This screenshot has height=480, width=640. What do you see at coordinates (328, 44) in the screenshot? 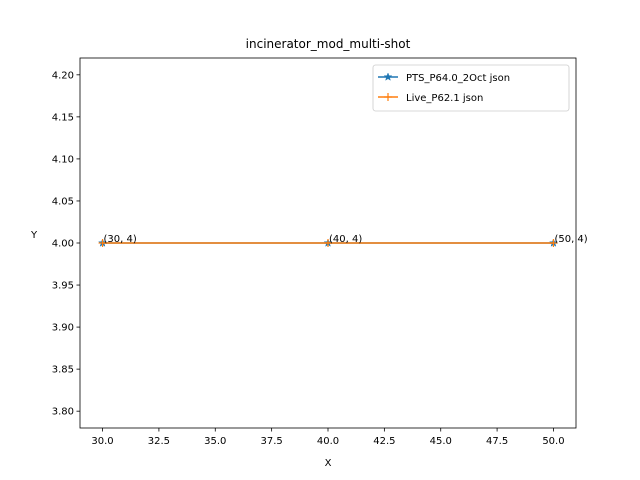
I see `chart-title: incinerator_mod_multi-shot` at bounding box center [328, 44].